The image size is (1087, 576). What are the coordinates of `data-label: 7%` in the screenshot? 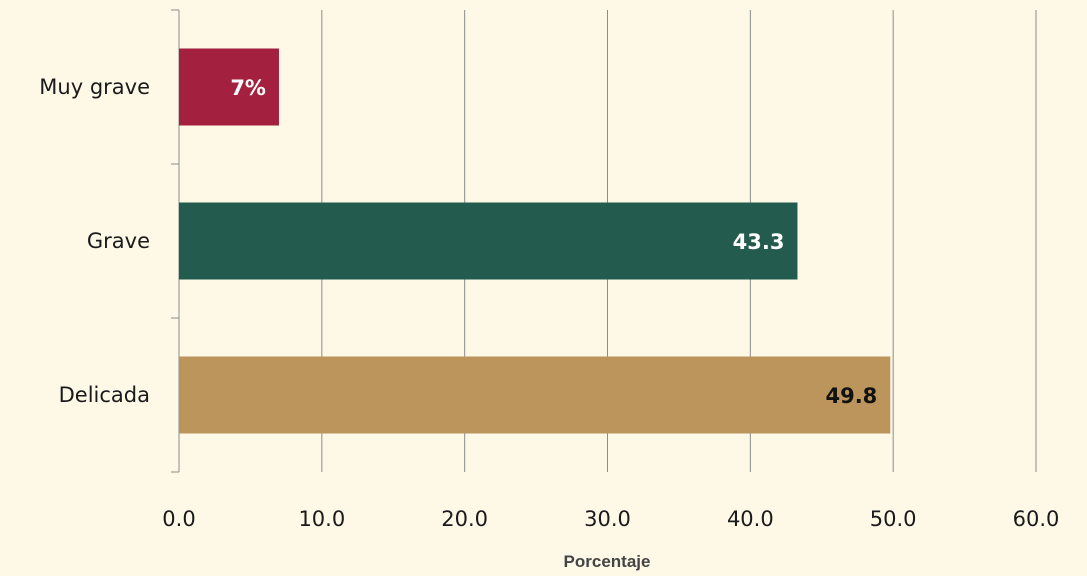 It's located at (248, 88).